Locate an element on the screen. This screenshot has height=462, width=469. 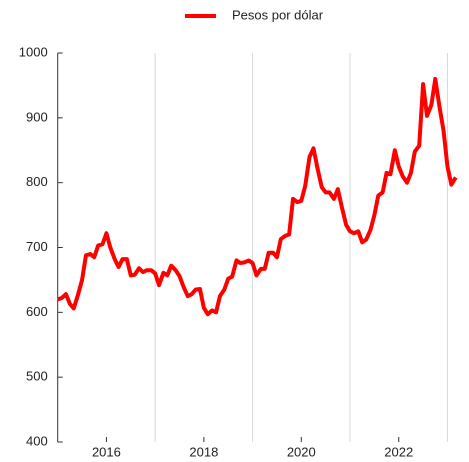
x-tick-label: 2016 is located at coordinates (106, 451).